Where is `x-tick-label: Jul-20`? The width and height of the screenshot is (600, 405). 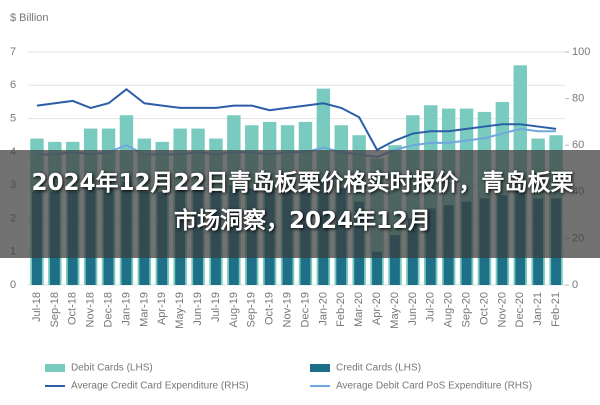 x-tick-label: Jul-20 is located at coordinates (431, 307).